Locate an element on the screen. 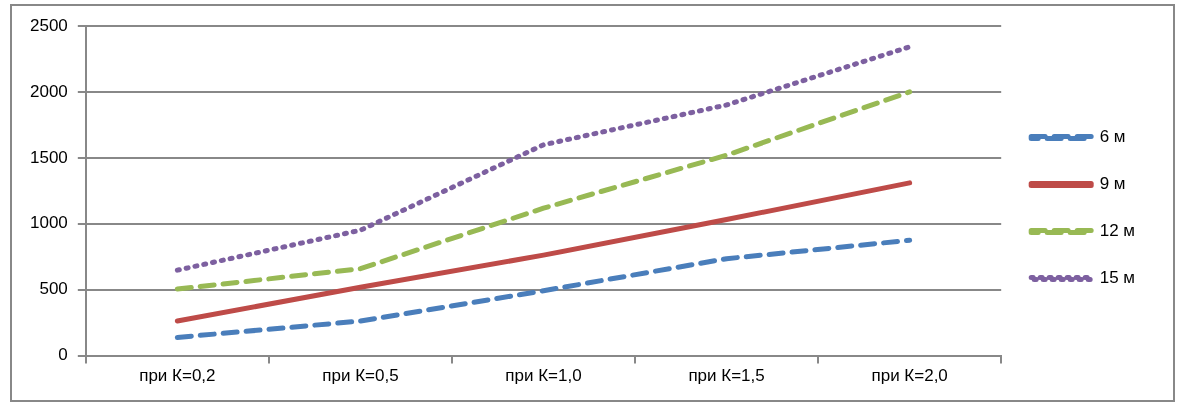  x-tick-label: при К=1,0 is located at coordinates (543, 376).